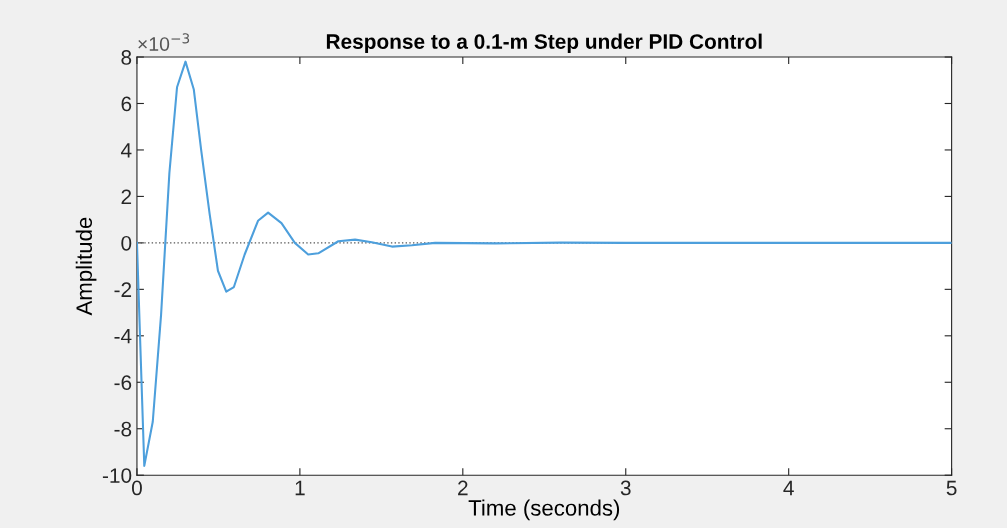 The width and height of the screenshot is (1007, 528). I want to click on y-tick-label: 6, so click(126, 104).